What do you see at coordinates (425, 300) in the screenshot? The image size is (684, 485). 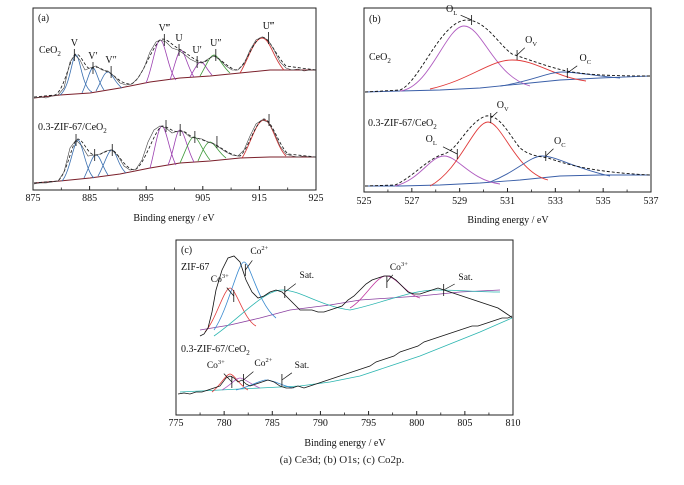 I see `zif67-co2p-sat-2p12` at bounding box center [425, 300].